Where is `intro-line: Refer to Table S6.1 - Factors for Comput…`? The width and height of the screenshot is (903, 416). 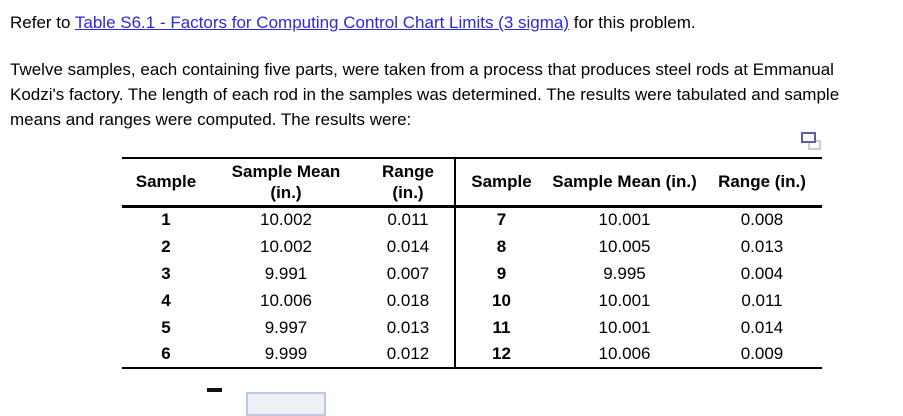 intro-line: Refer to Table S6.1 - Factors for Comput… is located at coordinates (353, 23).